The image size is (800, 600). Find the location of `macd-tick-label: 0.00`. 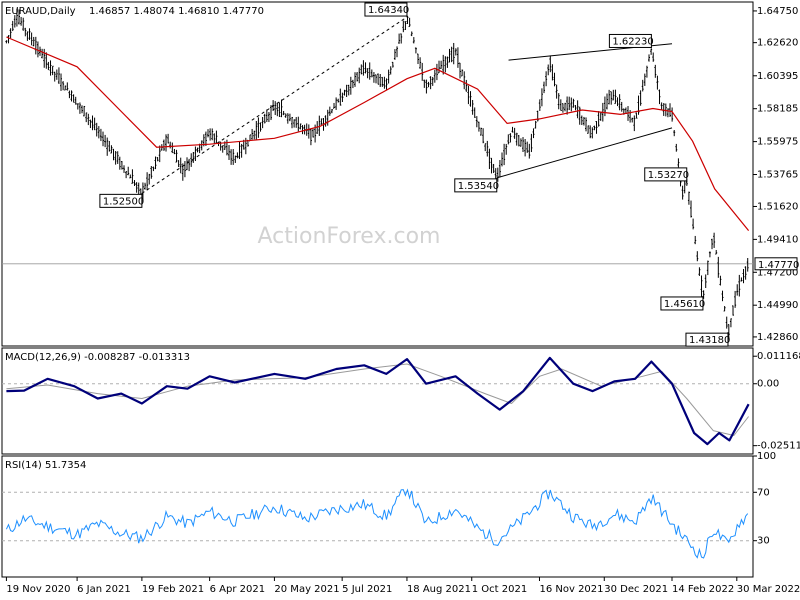

macd-tick-label: 0.00 is located at coordinates (768, 384).